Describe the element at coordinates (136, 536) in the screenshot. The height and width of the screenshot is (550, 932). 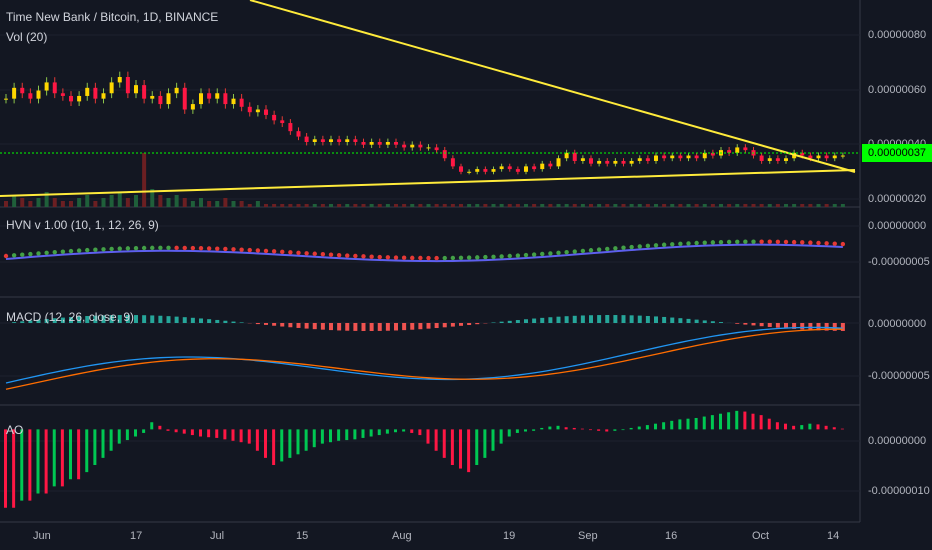
I see `date-tick: 17` at that location.